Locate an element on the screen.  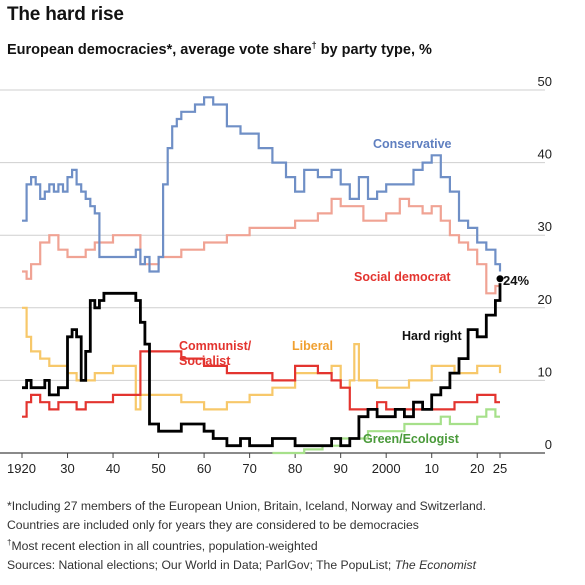
hard-right-end-point is located at coordinates (500, 279).